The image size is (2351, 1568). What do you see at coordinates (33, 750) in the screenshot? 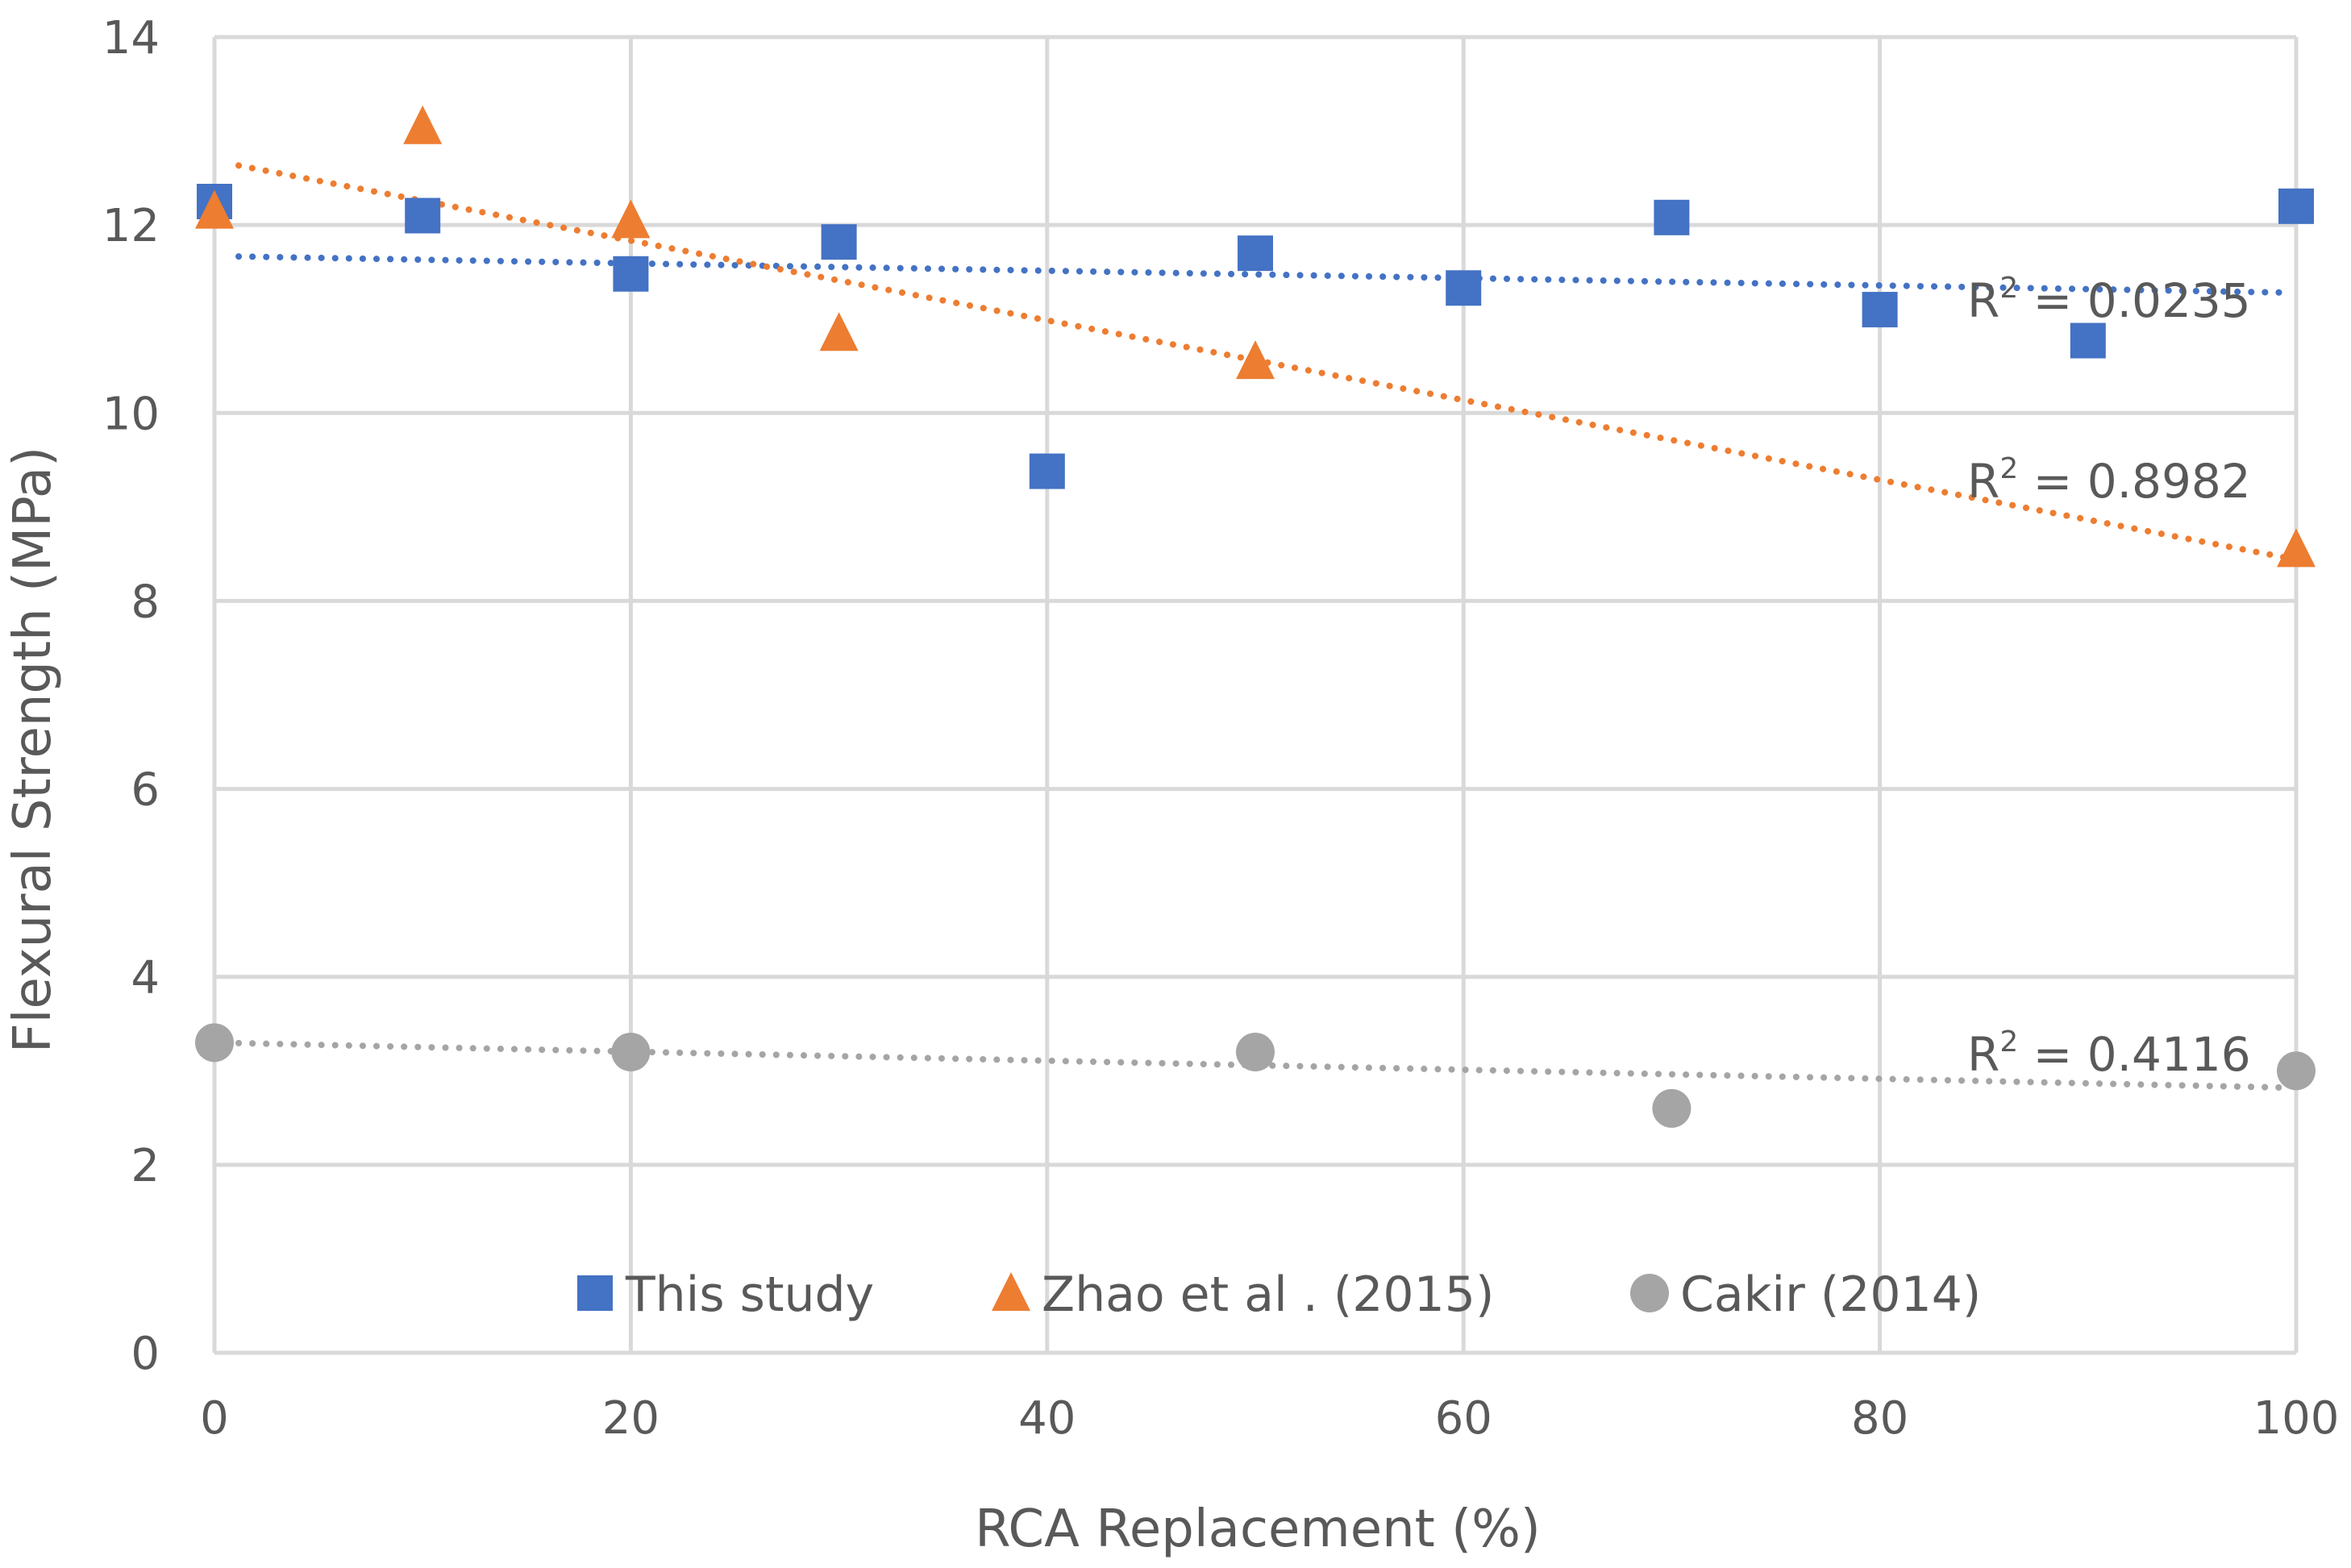
I see `y-axis-title: Flexural Strength (MPa)` at bounding box center [33, 750].